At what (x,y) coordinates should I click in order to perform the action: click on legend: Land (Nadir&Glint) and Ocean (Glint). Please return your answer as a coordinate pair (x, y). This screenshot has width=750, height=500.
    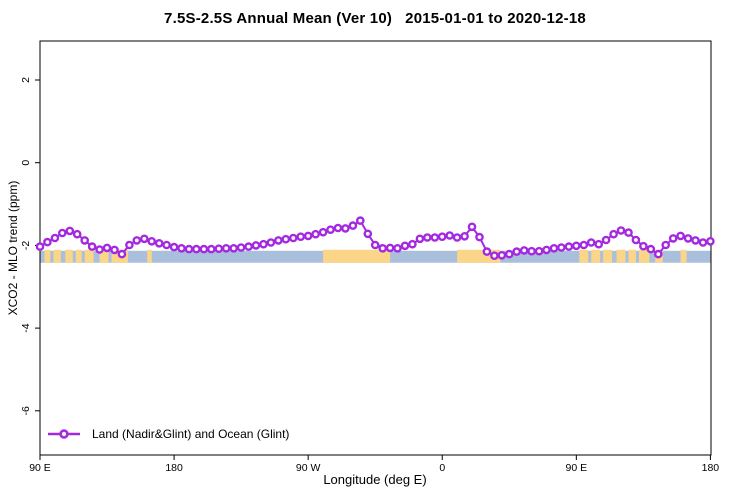
    Looking at the image, I should click on (167, 434).